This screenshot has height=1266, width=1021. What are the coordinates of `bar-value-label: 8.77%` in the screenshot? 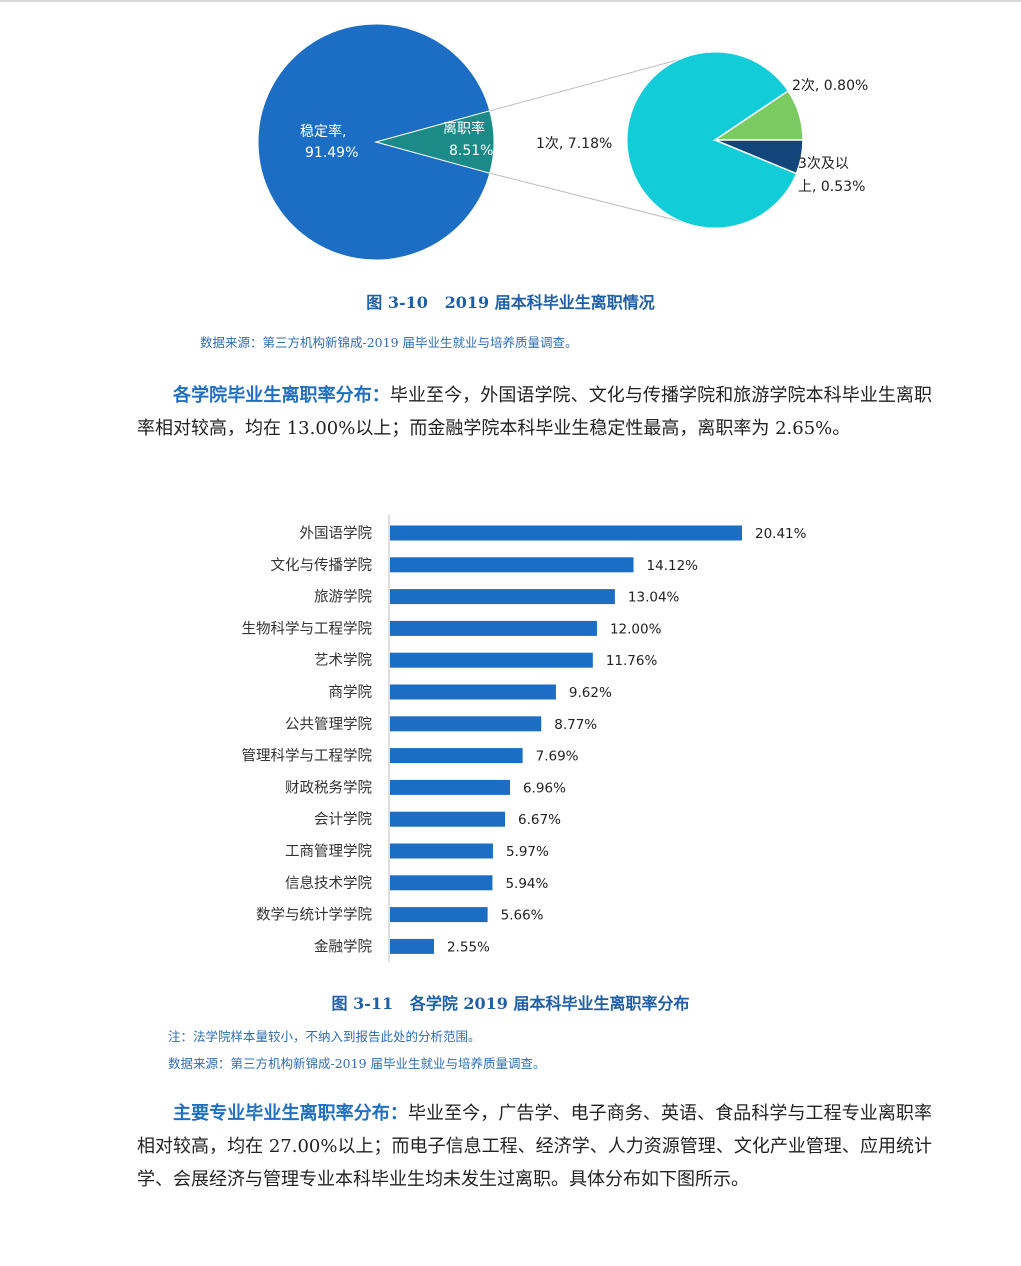 It's located at (575, 725).